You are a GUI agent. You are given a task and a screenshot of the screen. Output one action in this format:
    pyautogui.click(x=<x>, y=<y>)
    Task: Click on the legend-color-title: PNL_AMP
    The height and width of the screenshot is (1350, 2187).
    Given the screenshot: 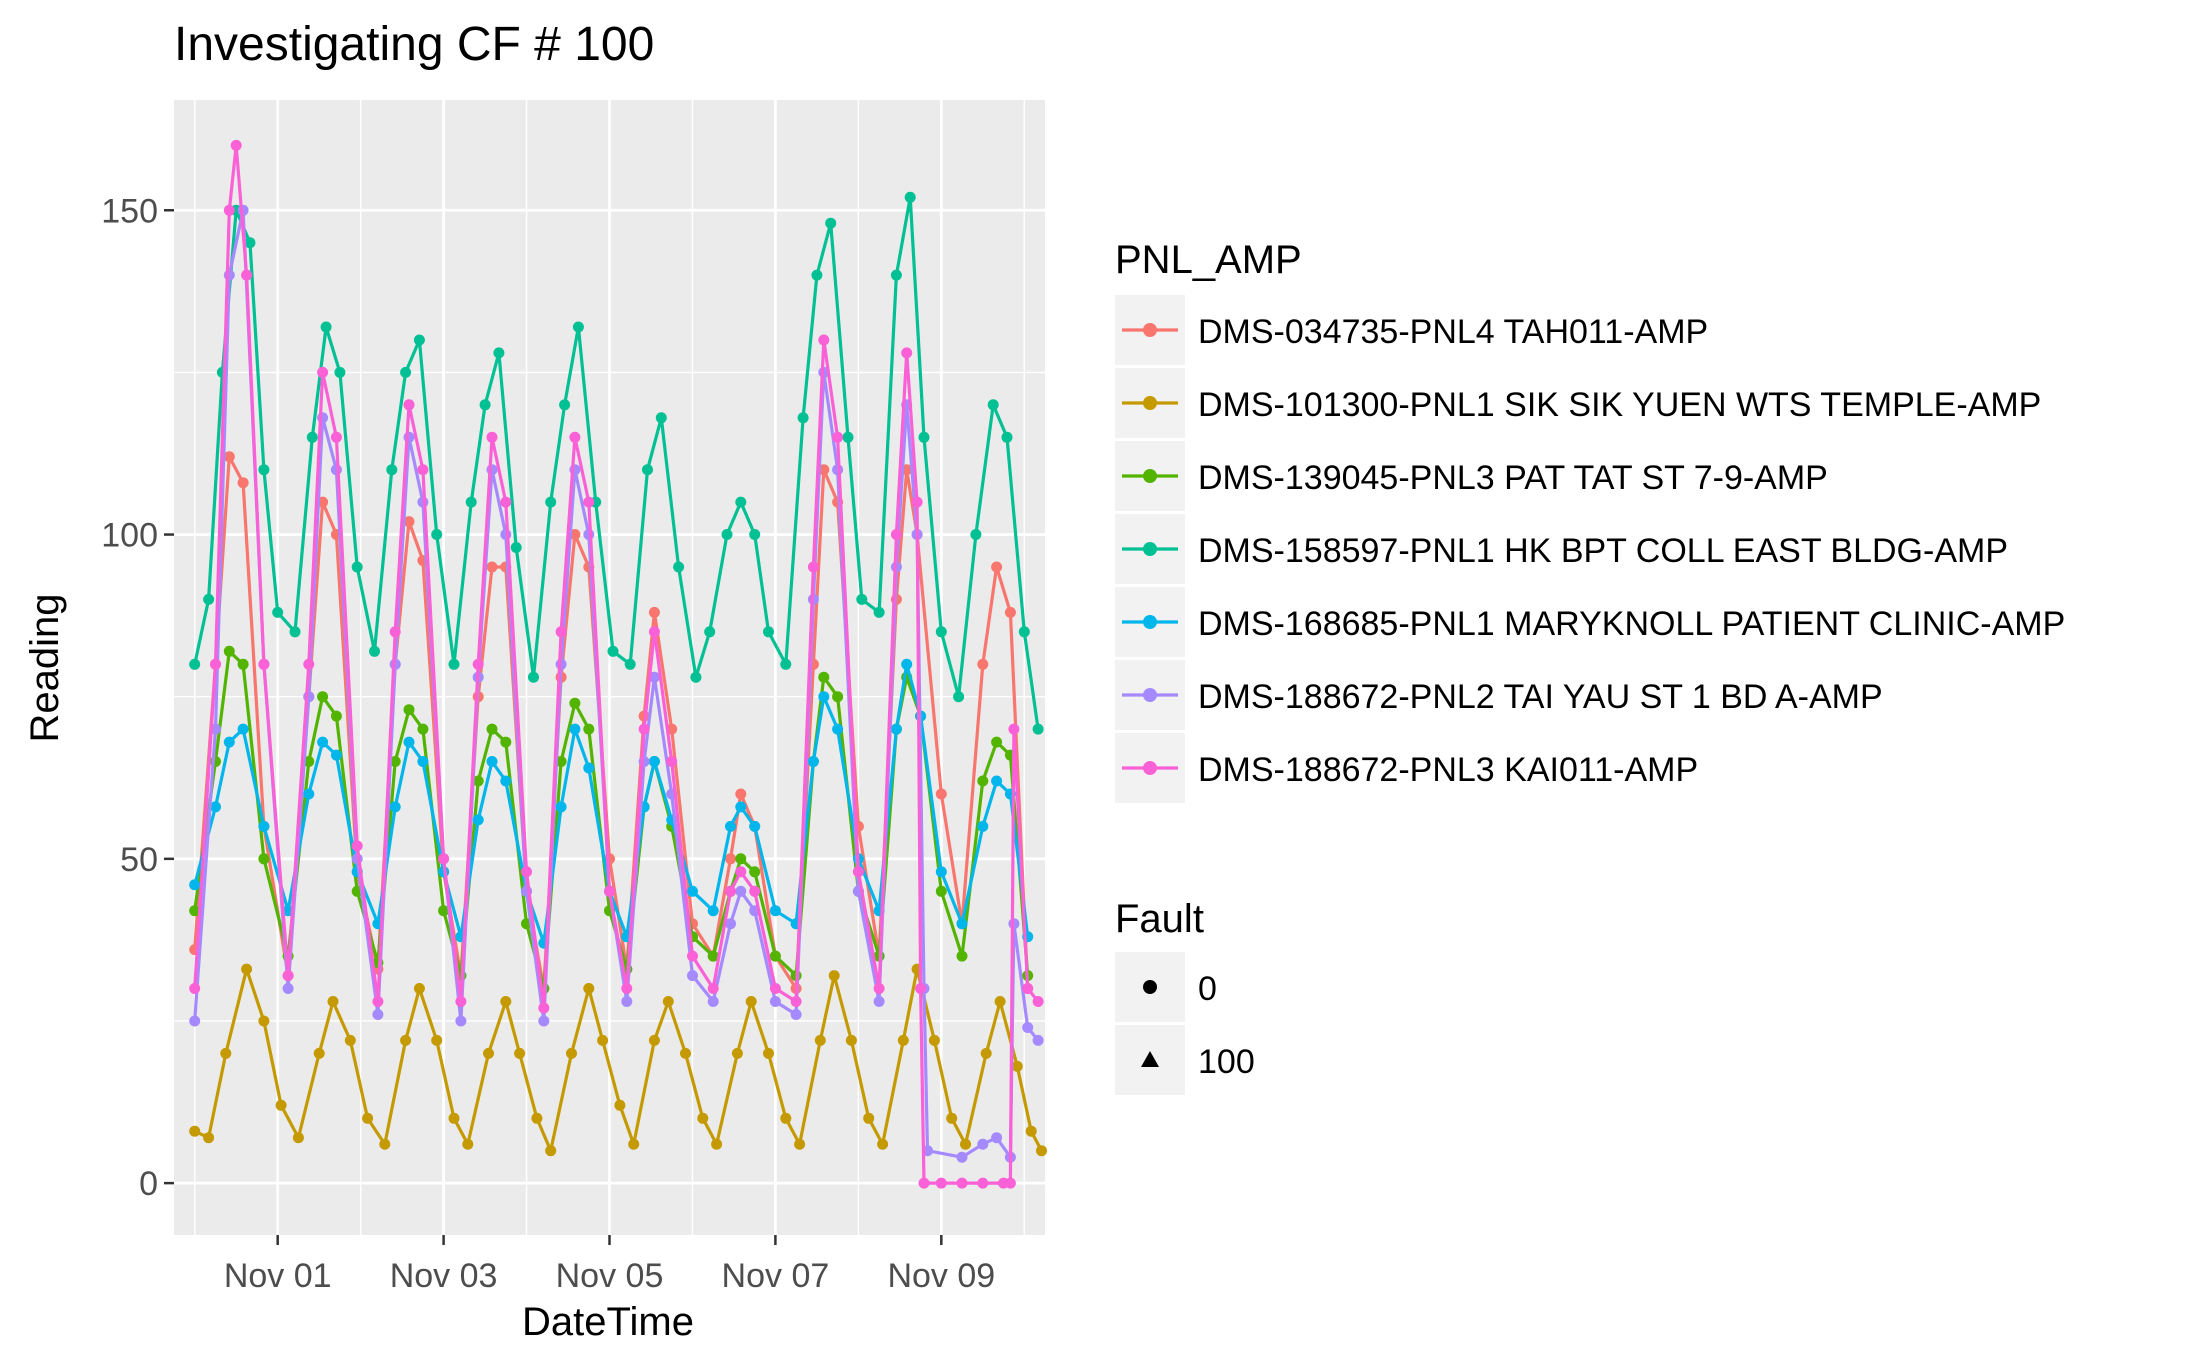 What is the action you would take?
    pyautogui.click(x=1208, y=260)
    